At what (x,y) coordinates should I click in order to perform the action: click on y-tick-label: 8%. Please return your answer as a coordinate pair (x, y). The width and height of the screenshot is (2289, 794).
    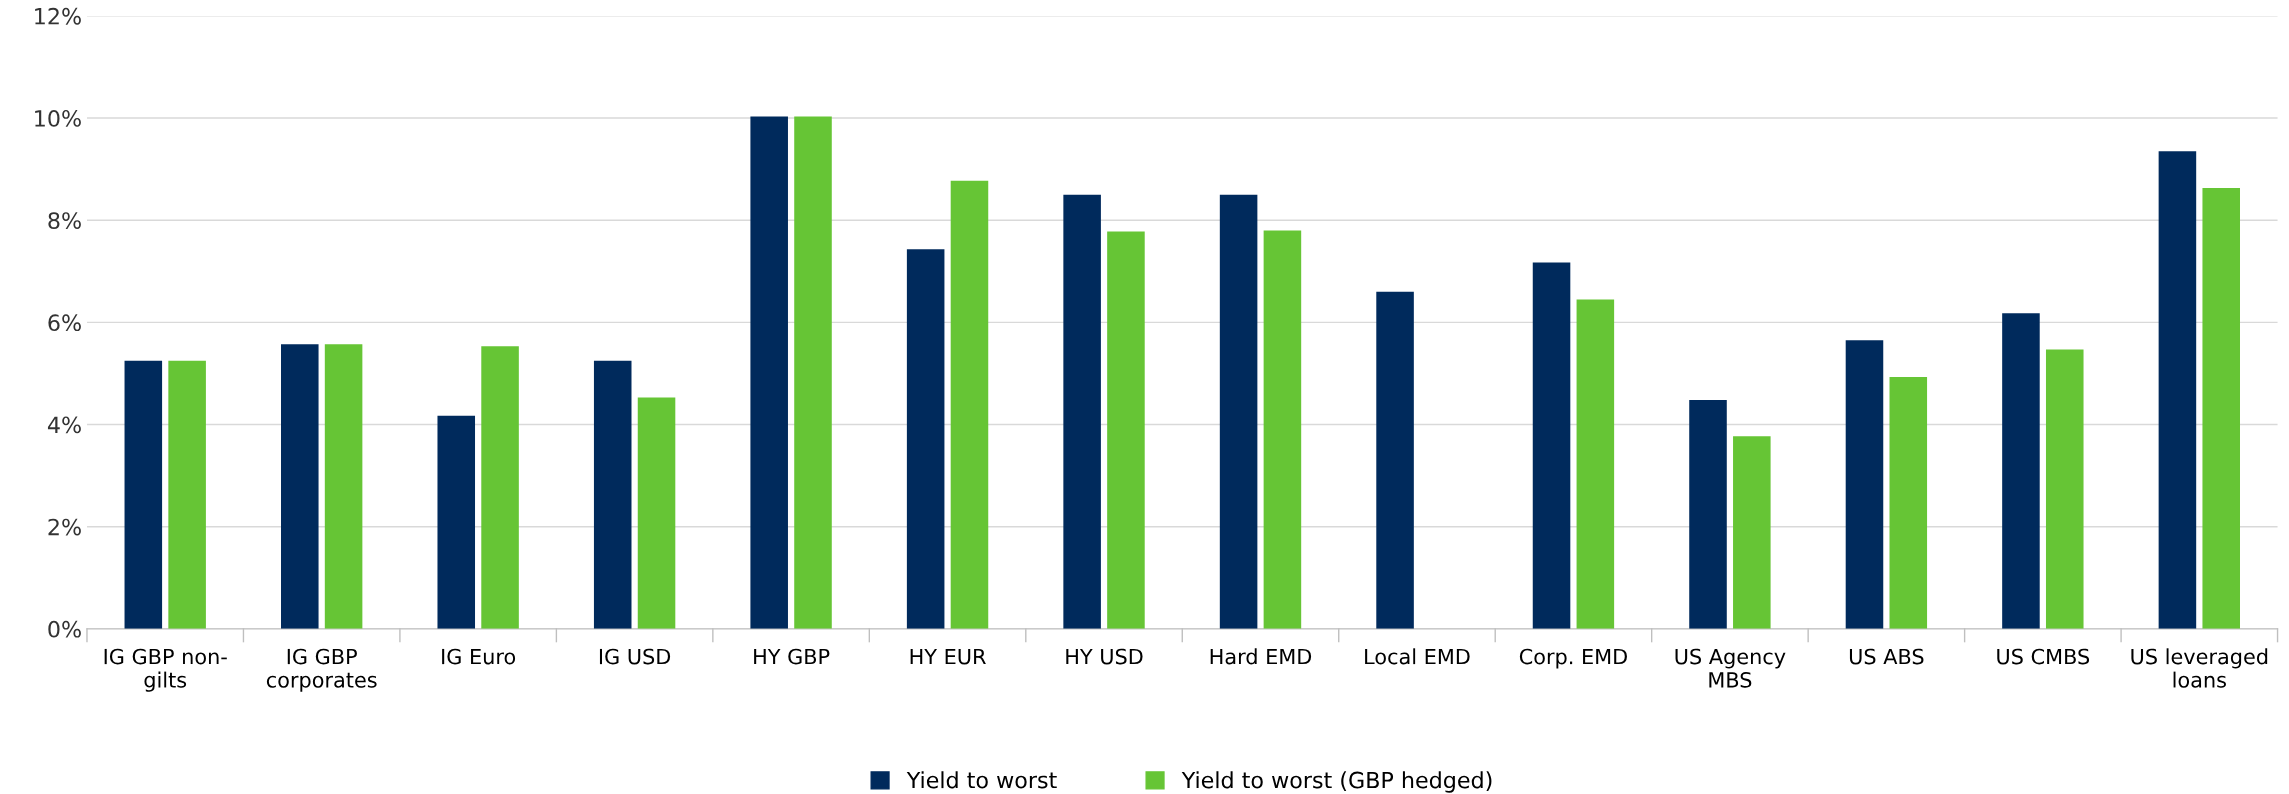
    Looking at the image, I should click on (64, 220).